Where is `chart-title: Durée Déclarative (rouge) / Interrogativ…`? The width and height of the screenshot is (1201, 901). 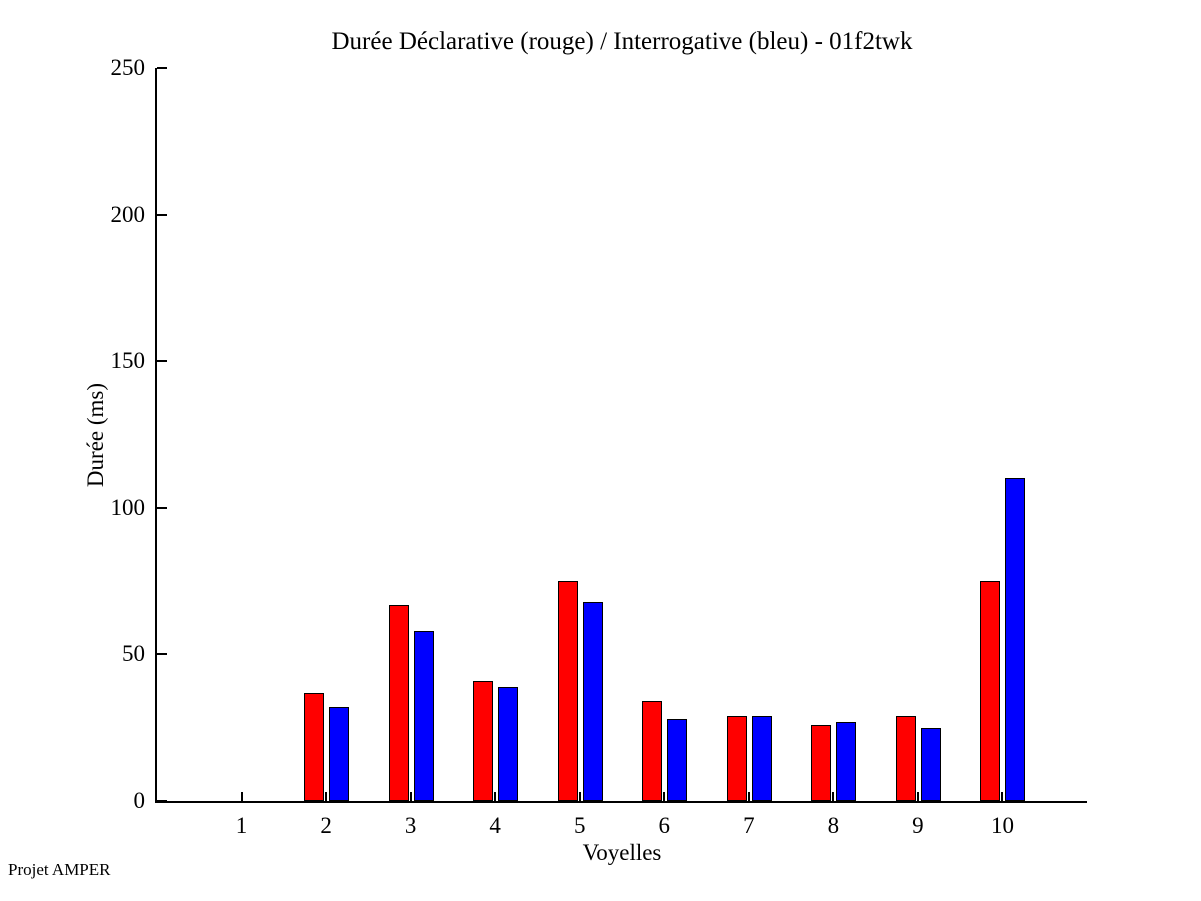
chart-title: Durée Déclarative (rouge) / Interrogativ… is located at coordinates (622, 41).